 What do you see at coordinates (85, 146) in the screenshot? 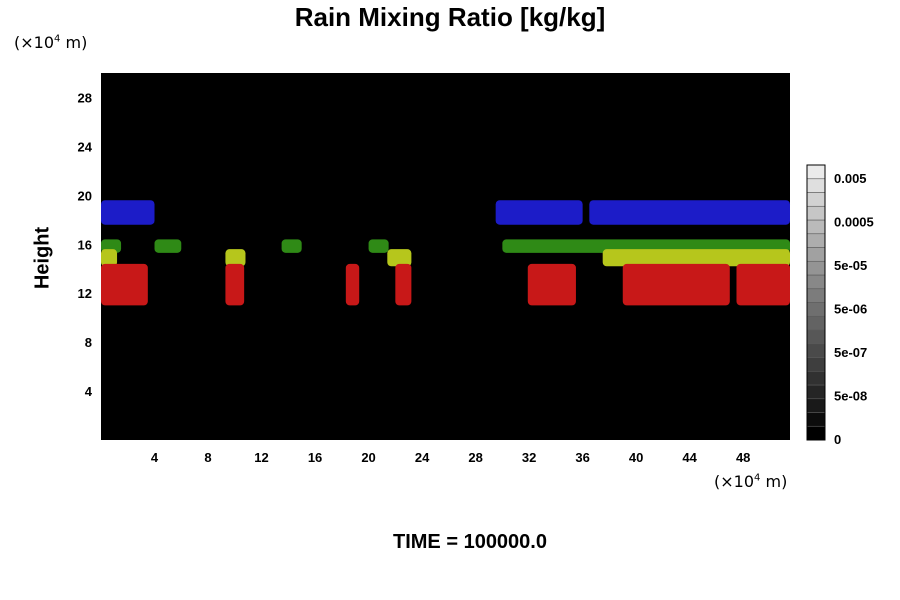
I see `y-tick-label: 24` at bounding box center [85, 146].